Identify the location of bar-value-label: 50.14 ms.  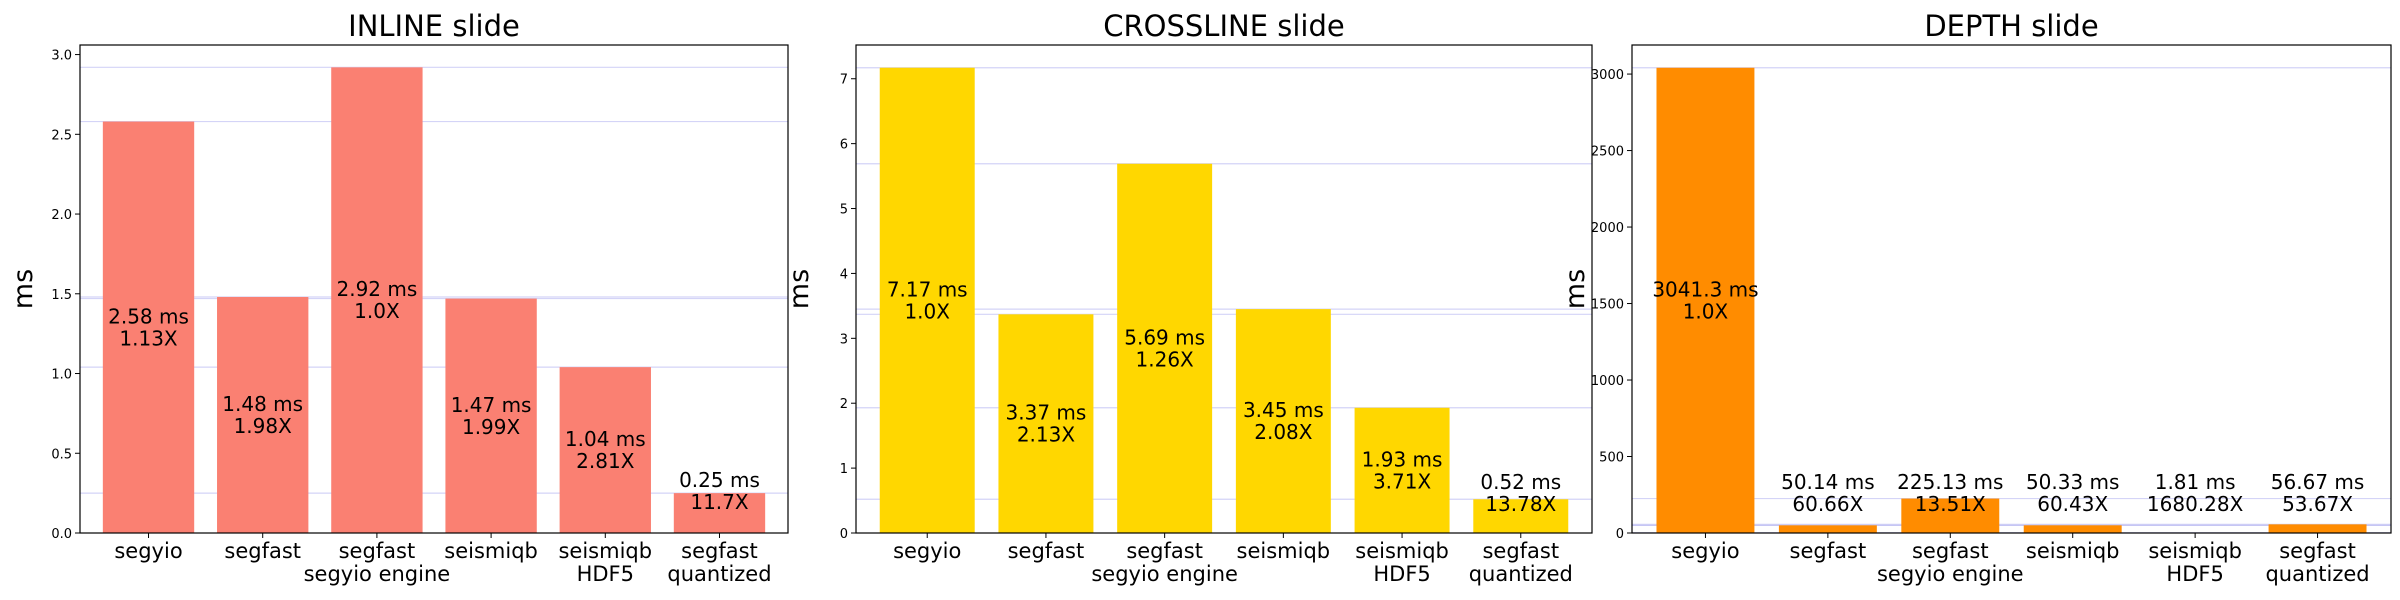
(1828, 482).